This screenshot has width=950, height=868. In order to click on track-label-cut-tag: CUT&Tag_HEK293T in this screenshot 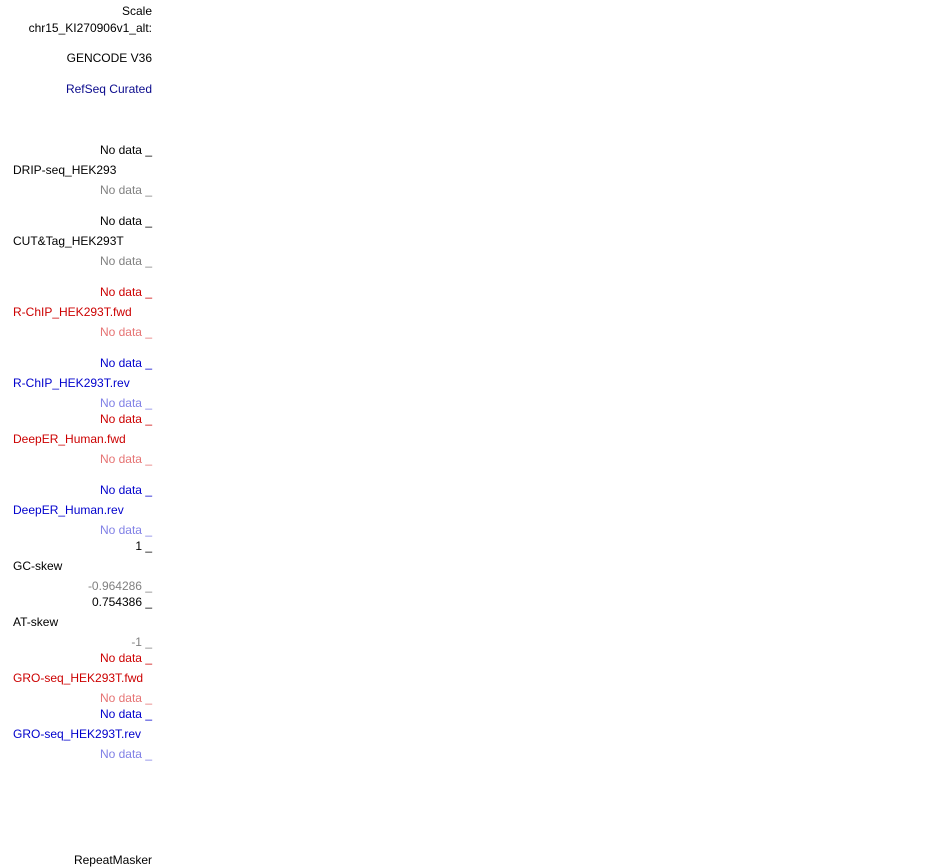, I will do `click(68, 241)`.